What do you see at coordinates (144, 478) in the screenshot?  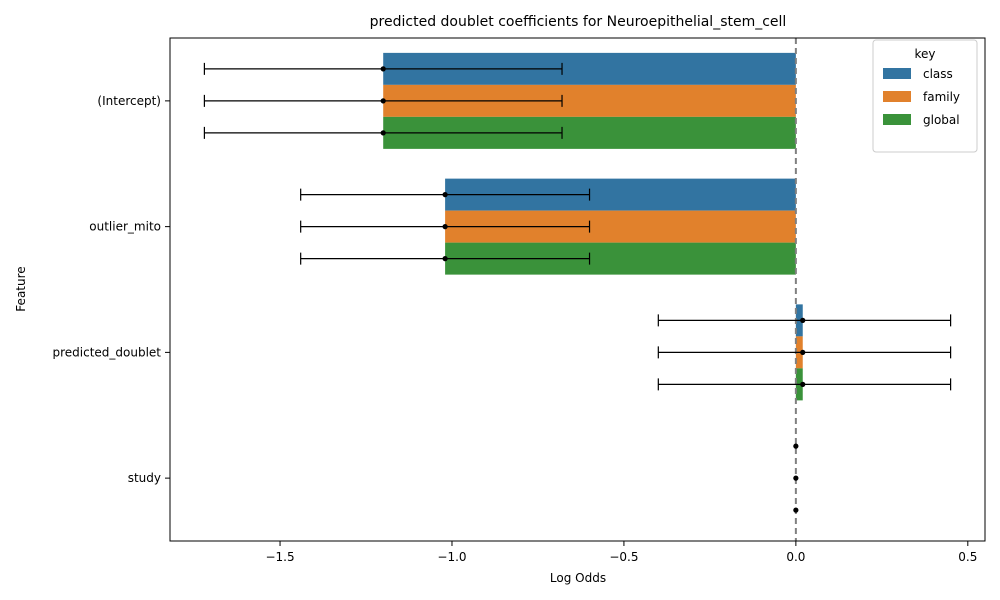 I see `y-tick-label: study` at bounding box center [144, 478].